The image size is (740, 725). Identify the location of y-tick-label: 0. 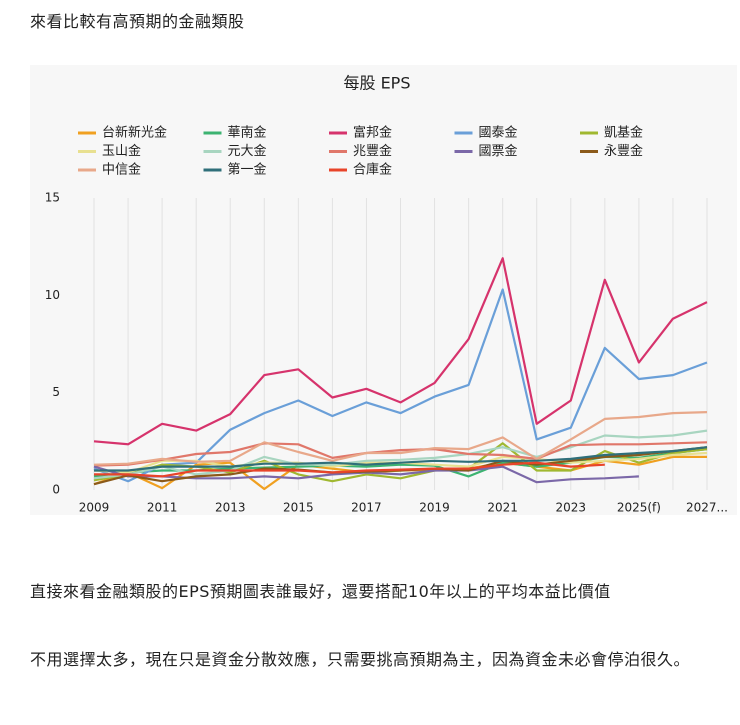
(56, 490).